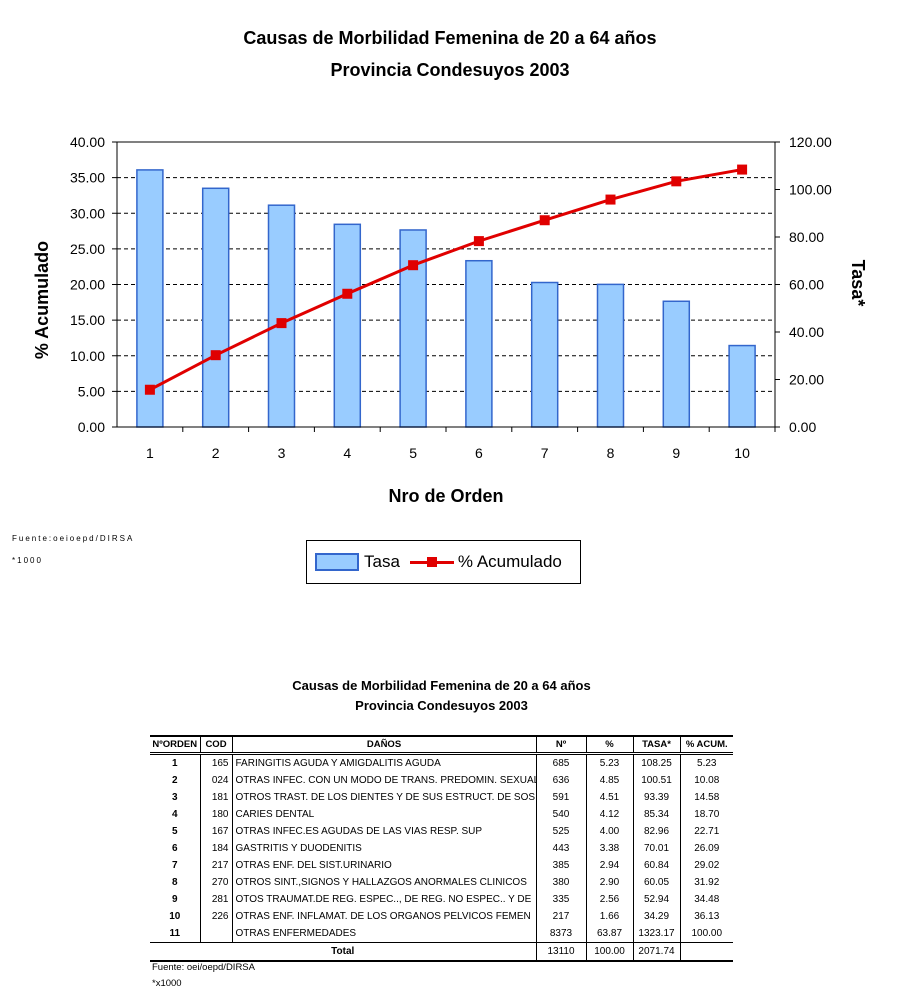 Image resolution: width=900 pixels, height=1000 pixels. What do you see at coordinates (706, 952) in the screenshot?
I see `total-empty` at bounding box center [706, 952].